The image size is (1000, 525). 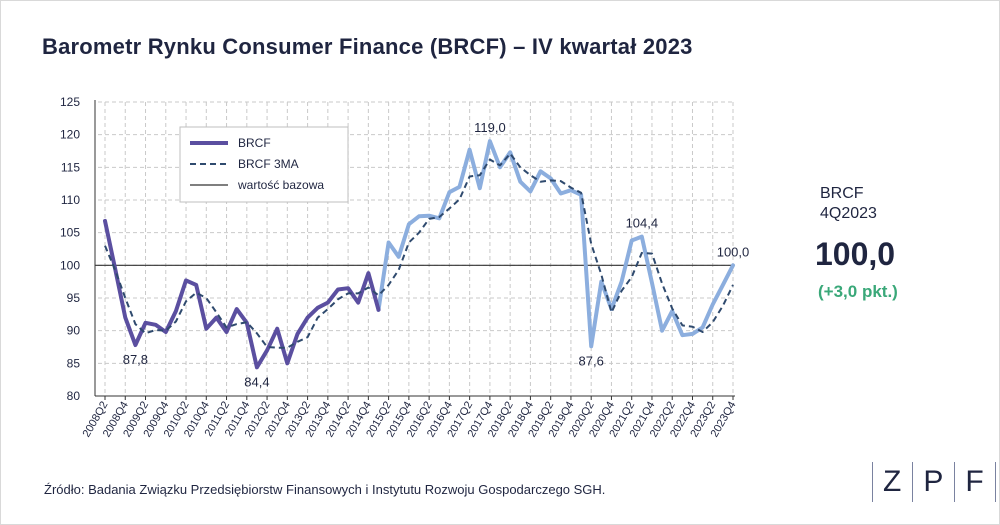 I want to click on logo-letter-p: P, so click(x=934, y=481).